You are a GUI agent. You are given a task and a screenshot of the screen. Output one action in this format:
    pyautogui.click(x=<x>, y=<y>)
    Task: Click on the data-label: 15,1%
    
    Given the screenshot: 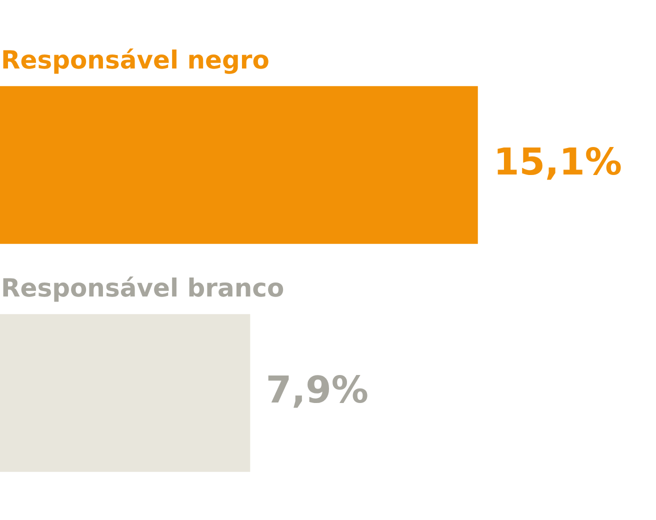 What is the action you would take?
    pyautogui.click(x=558, y=162)
    